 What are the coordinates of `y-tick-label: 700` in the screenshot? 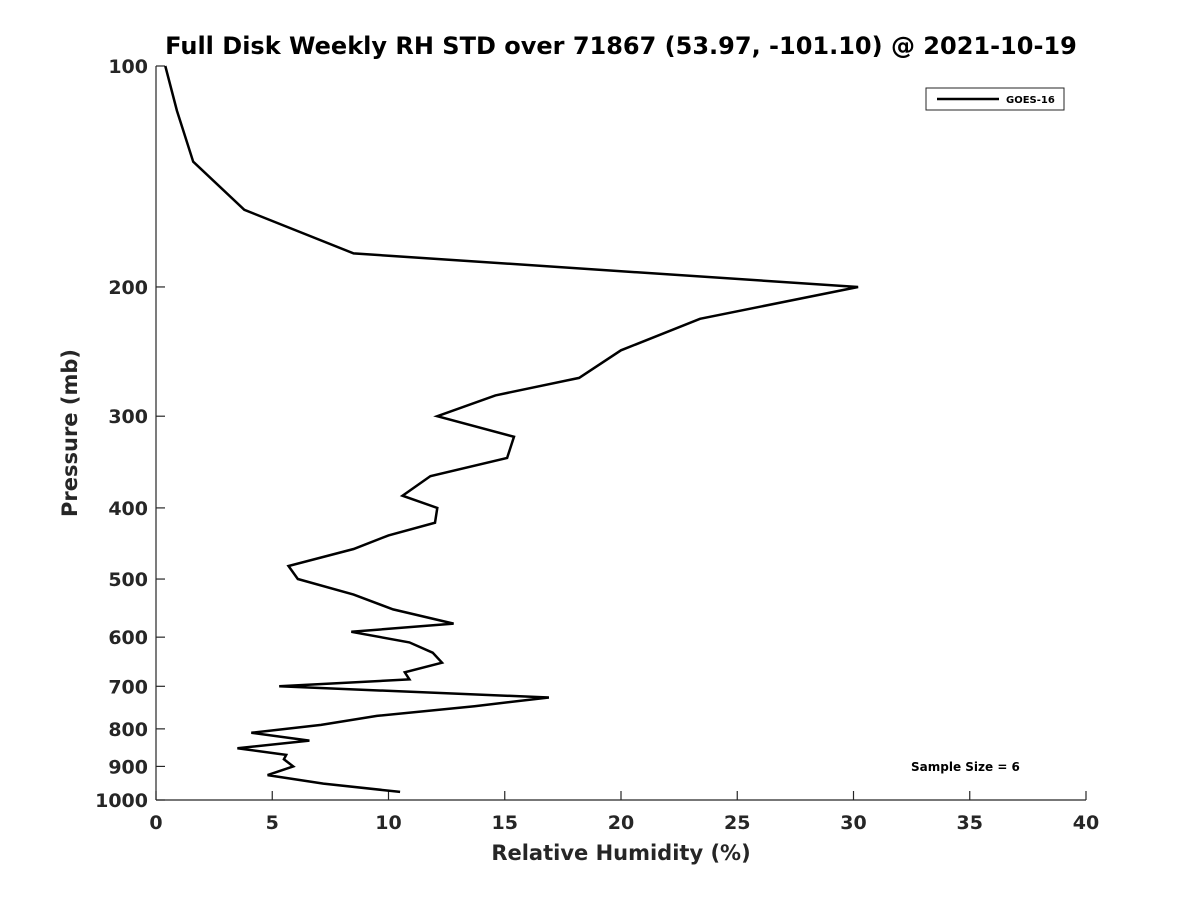 It's located at (128, 687).